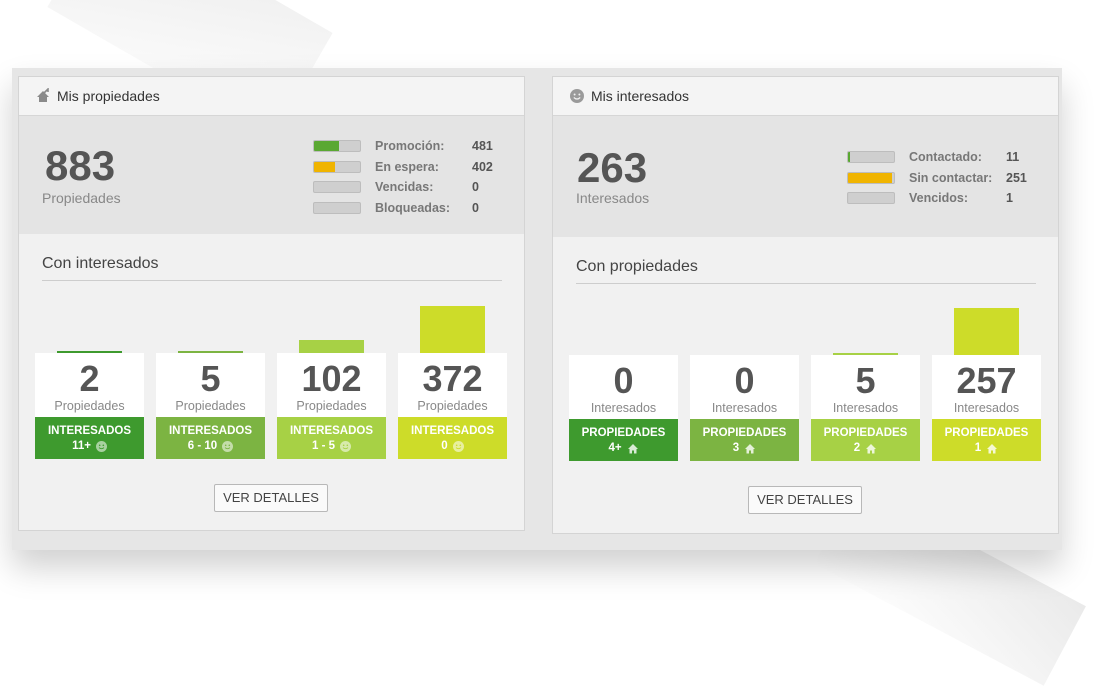 This screenshot has width=1110, height=686. What do you see at coordinates (323, 446) in the screenshot?
I see `badge-range-text: 1 - 5` at bounding box center [323, 446].